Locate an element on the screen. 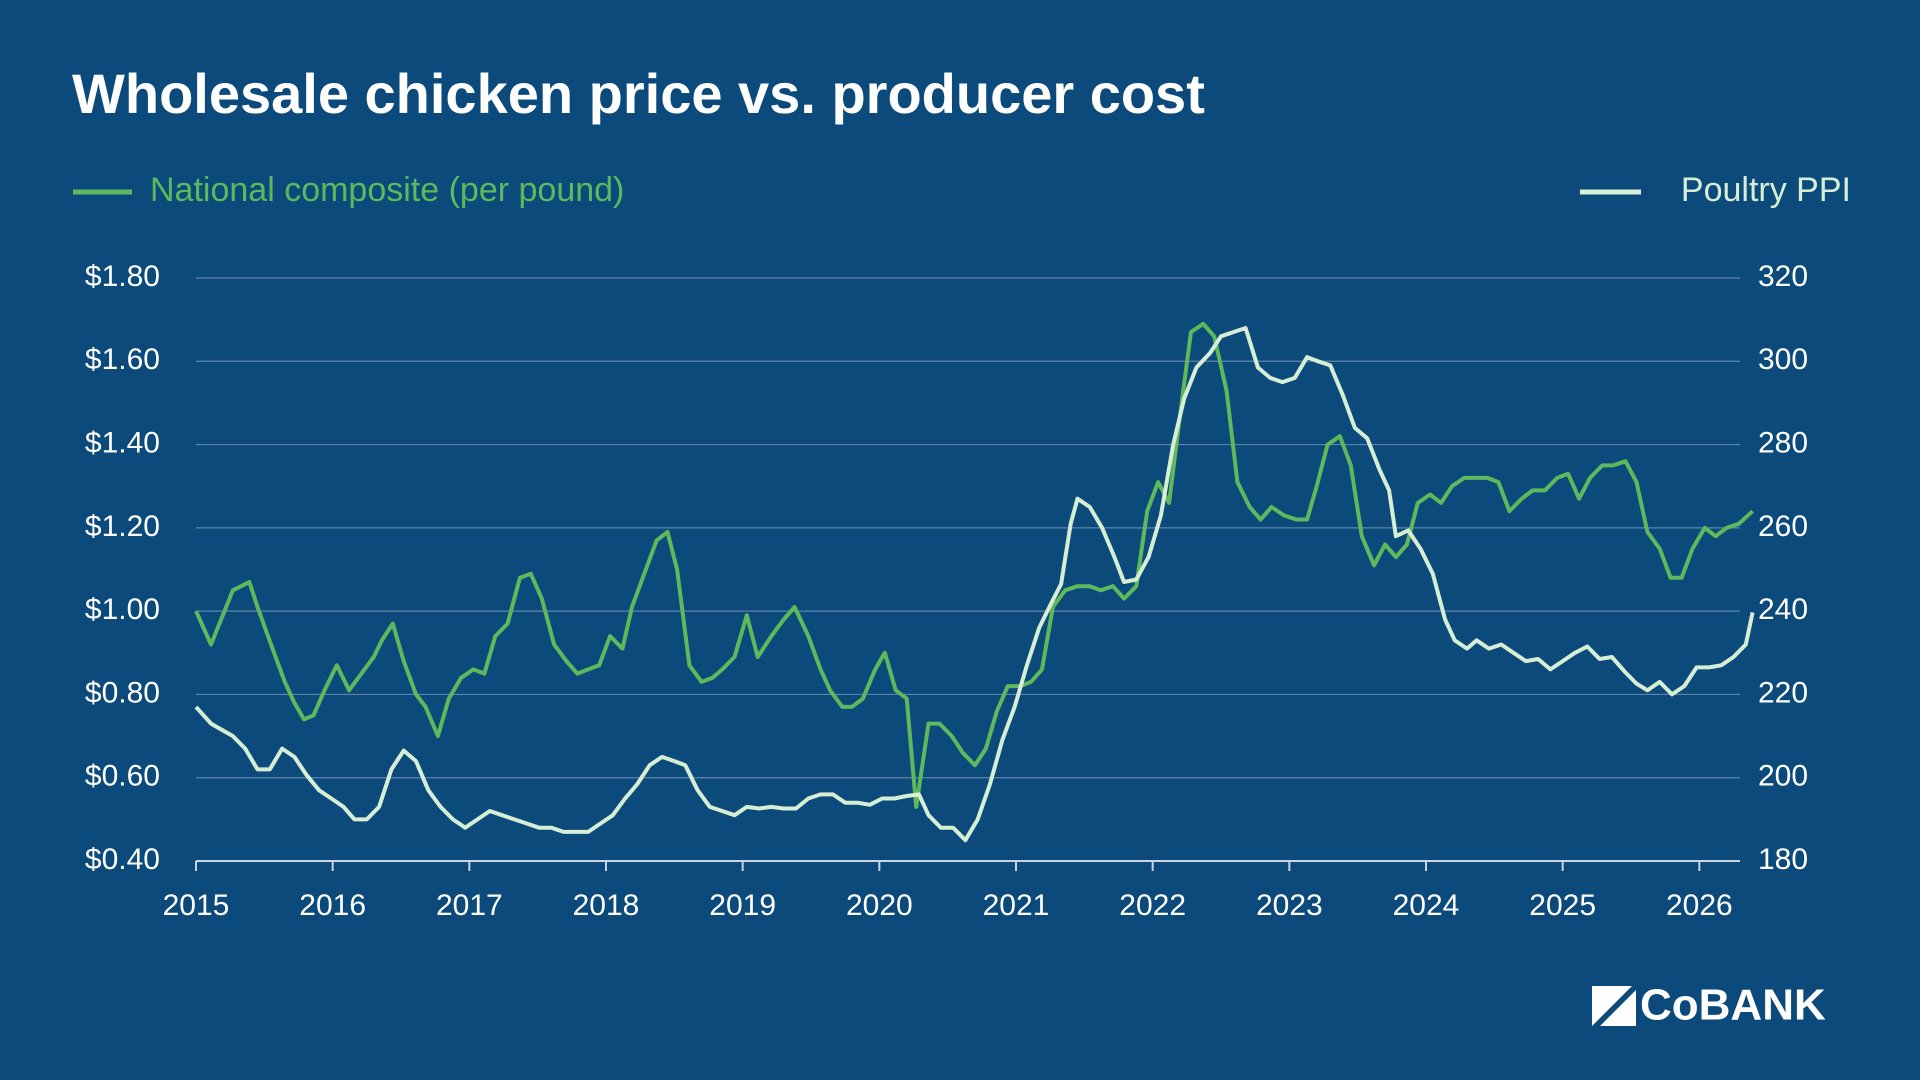 The height and width of the screenshot is (1080, 1920). logo: CoBANK is located at coordinates (1709, 1005).